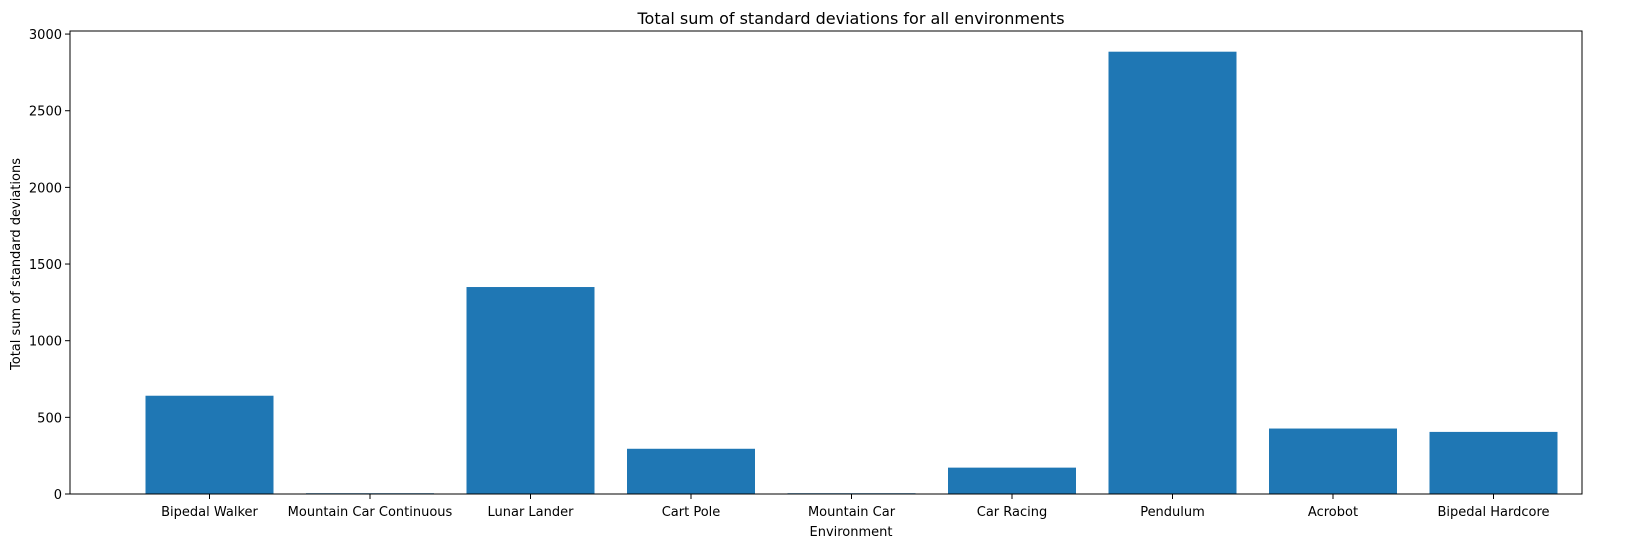 This screenshot has height=547, width=1634. Describe the element at coordinates (1012, 512) in the screenshot. I see `x-tick-label: Car Racing` at that location.